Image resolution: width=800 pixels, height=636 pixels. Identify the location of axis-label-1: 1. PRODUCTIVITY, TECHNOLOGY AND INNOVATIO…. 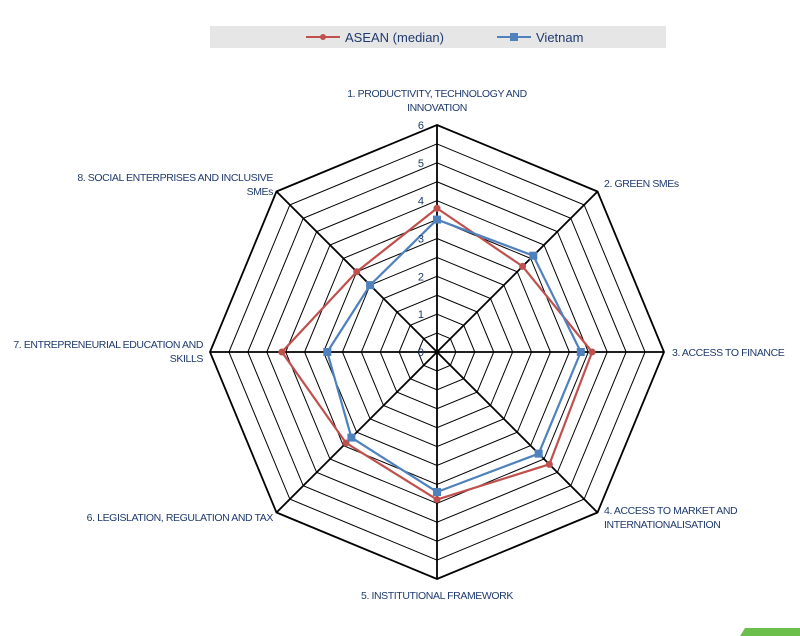
(437, 101).